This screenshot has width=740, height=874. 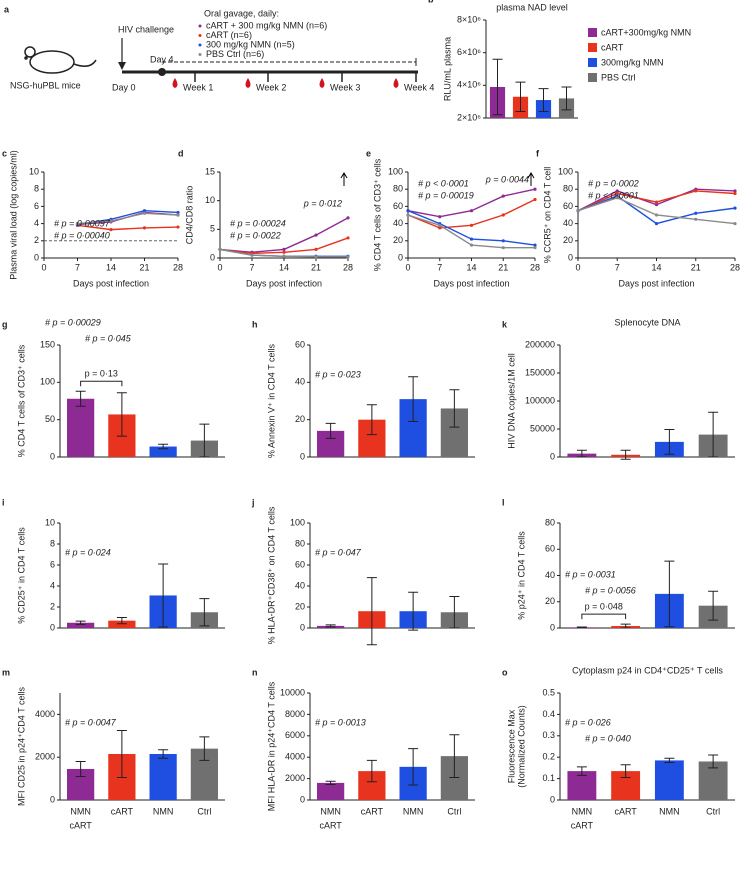 What do you see at coordinates (255, 235) in the screenshot?
I see `annotation: # p = 0·0022` at bounding box center [255, 235].